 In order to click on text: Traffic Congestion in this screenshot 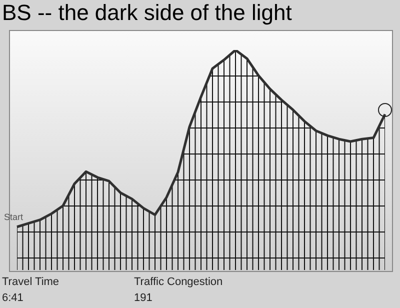, I will do `click(178, 282)`.